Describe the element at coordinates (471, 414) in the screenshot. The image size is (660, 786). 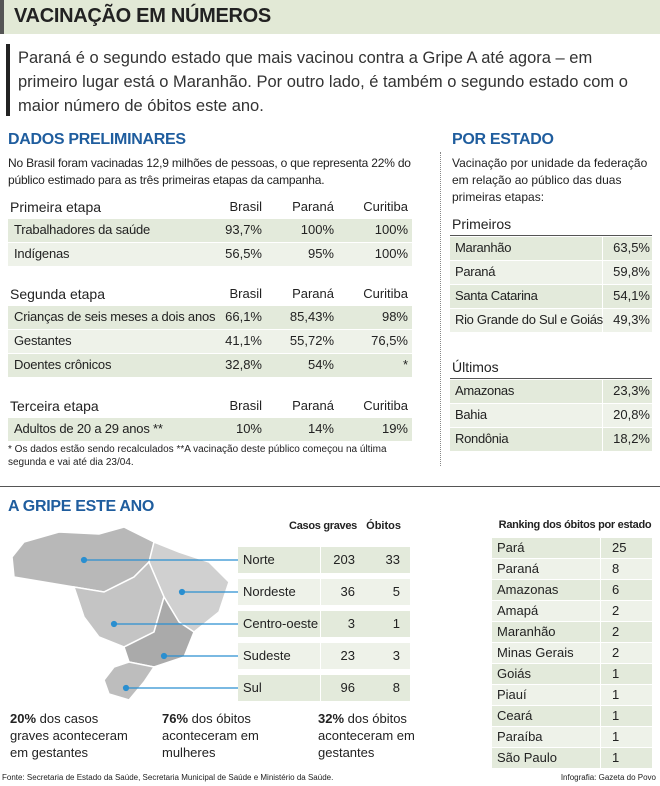
I see `row-label: Bahia` at that location.